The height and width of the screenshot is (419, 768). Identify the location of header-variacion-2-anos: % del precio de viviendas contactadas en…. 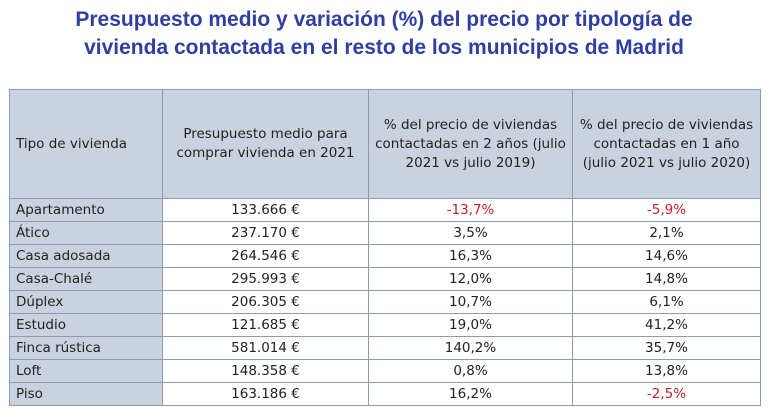
(470, 144).